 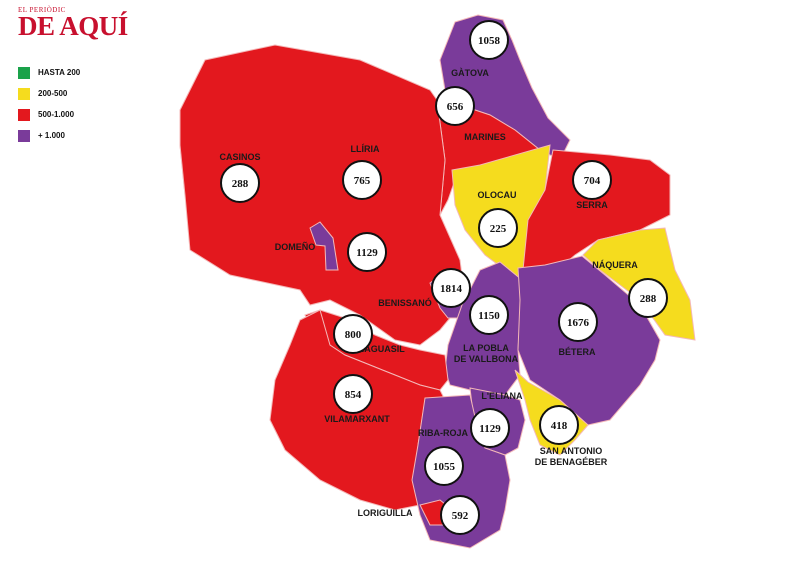 What do you see at coordinates (42, 10) in the screenshot?
I see `masthead-small: EL PERIÒDIC` at bounding box center [42, 10].